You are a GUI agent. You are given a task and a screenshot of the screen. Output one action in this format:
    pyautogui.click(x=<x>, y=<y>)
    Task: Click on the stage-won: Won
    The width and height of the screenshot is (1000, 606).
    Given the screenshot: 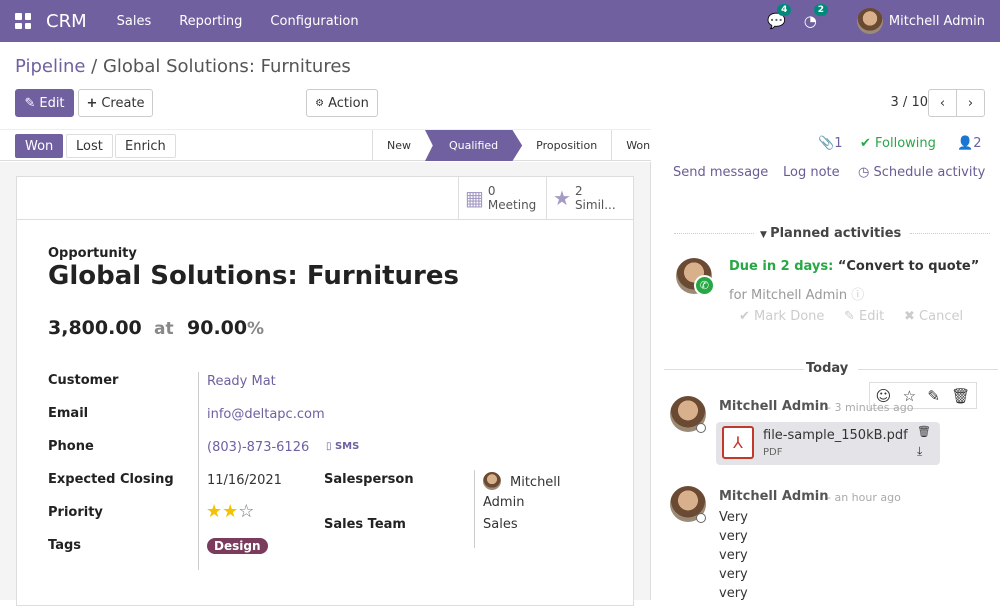 What is the action you would take?
    pyautogui.click(x=637, y=145)
    